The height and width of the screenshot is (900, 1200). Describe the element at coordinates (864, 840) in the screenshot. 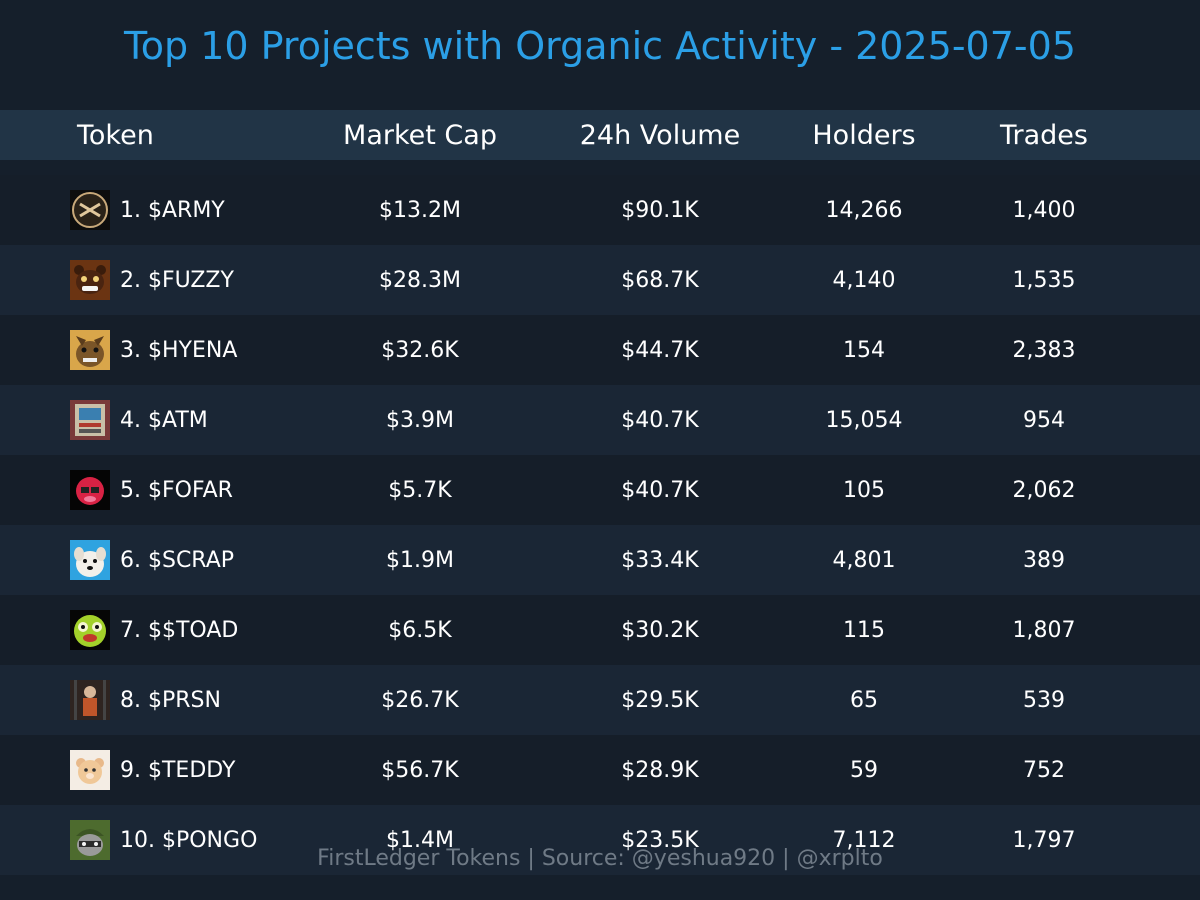

I see `cell-holders: 7,112` at that location.